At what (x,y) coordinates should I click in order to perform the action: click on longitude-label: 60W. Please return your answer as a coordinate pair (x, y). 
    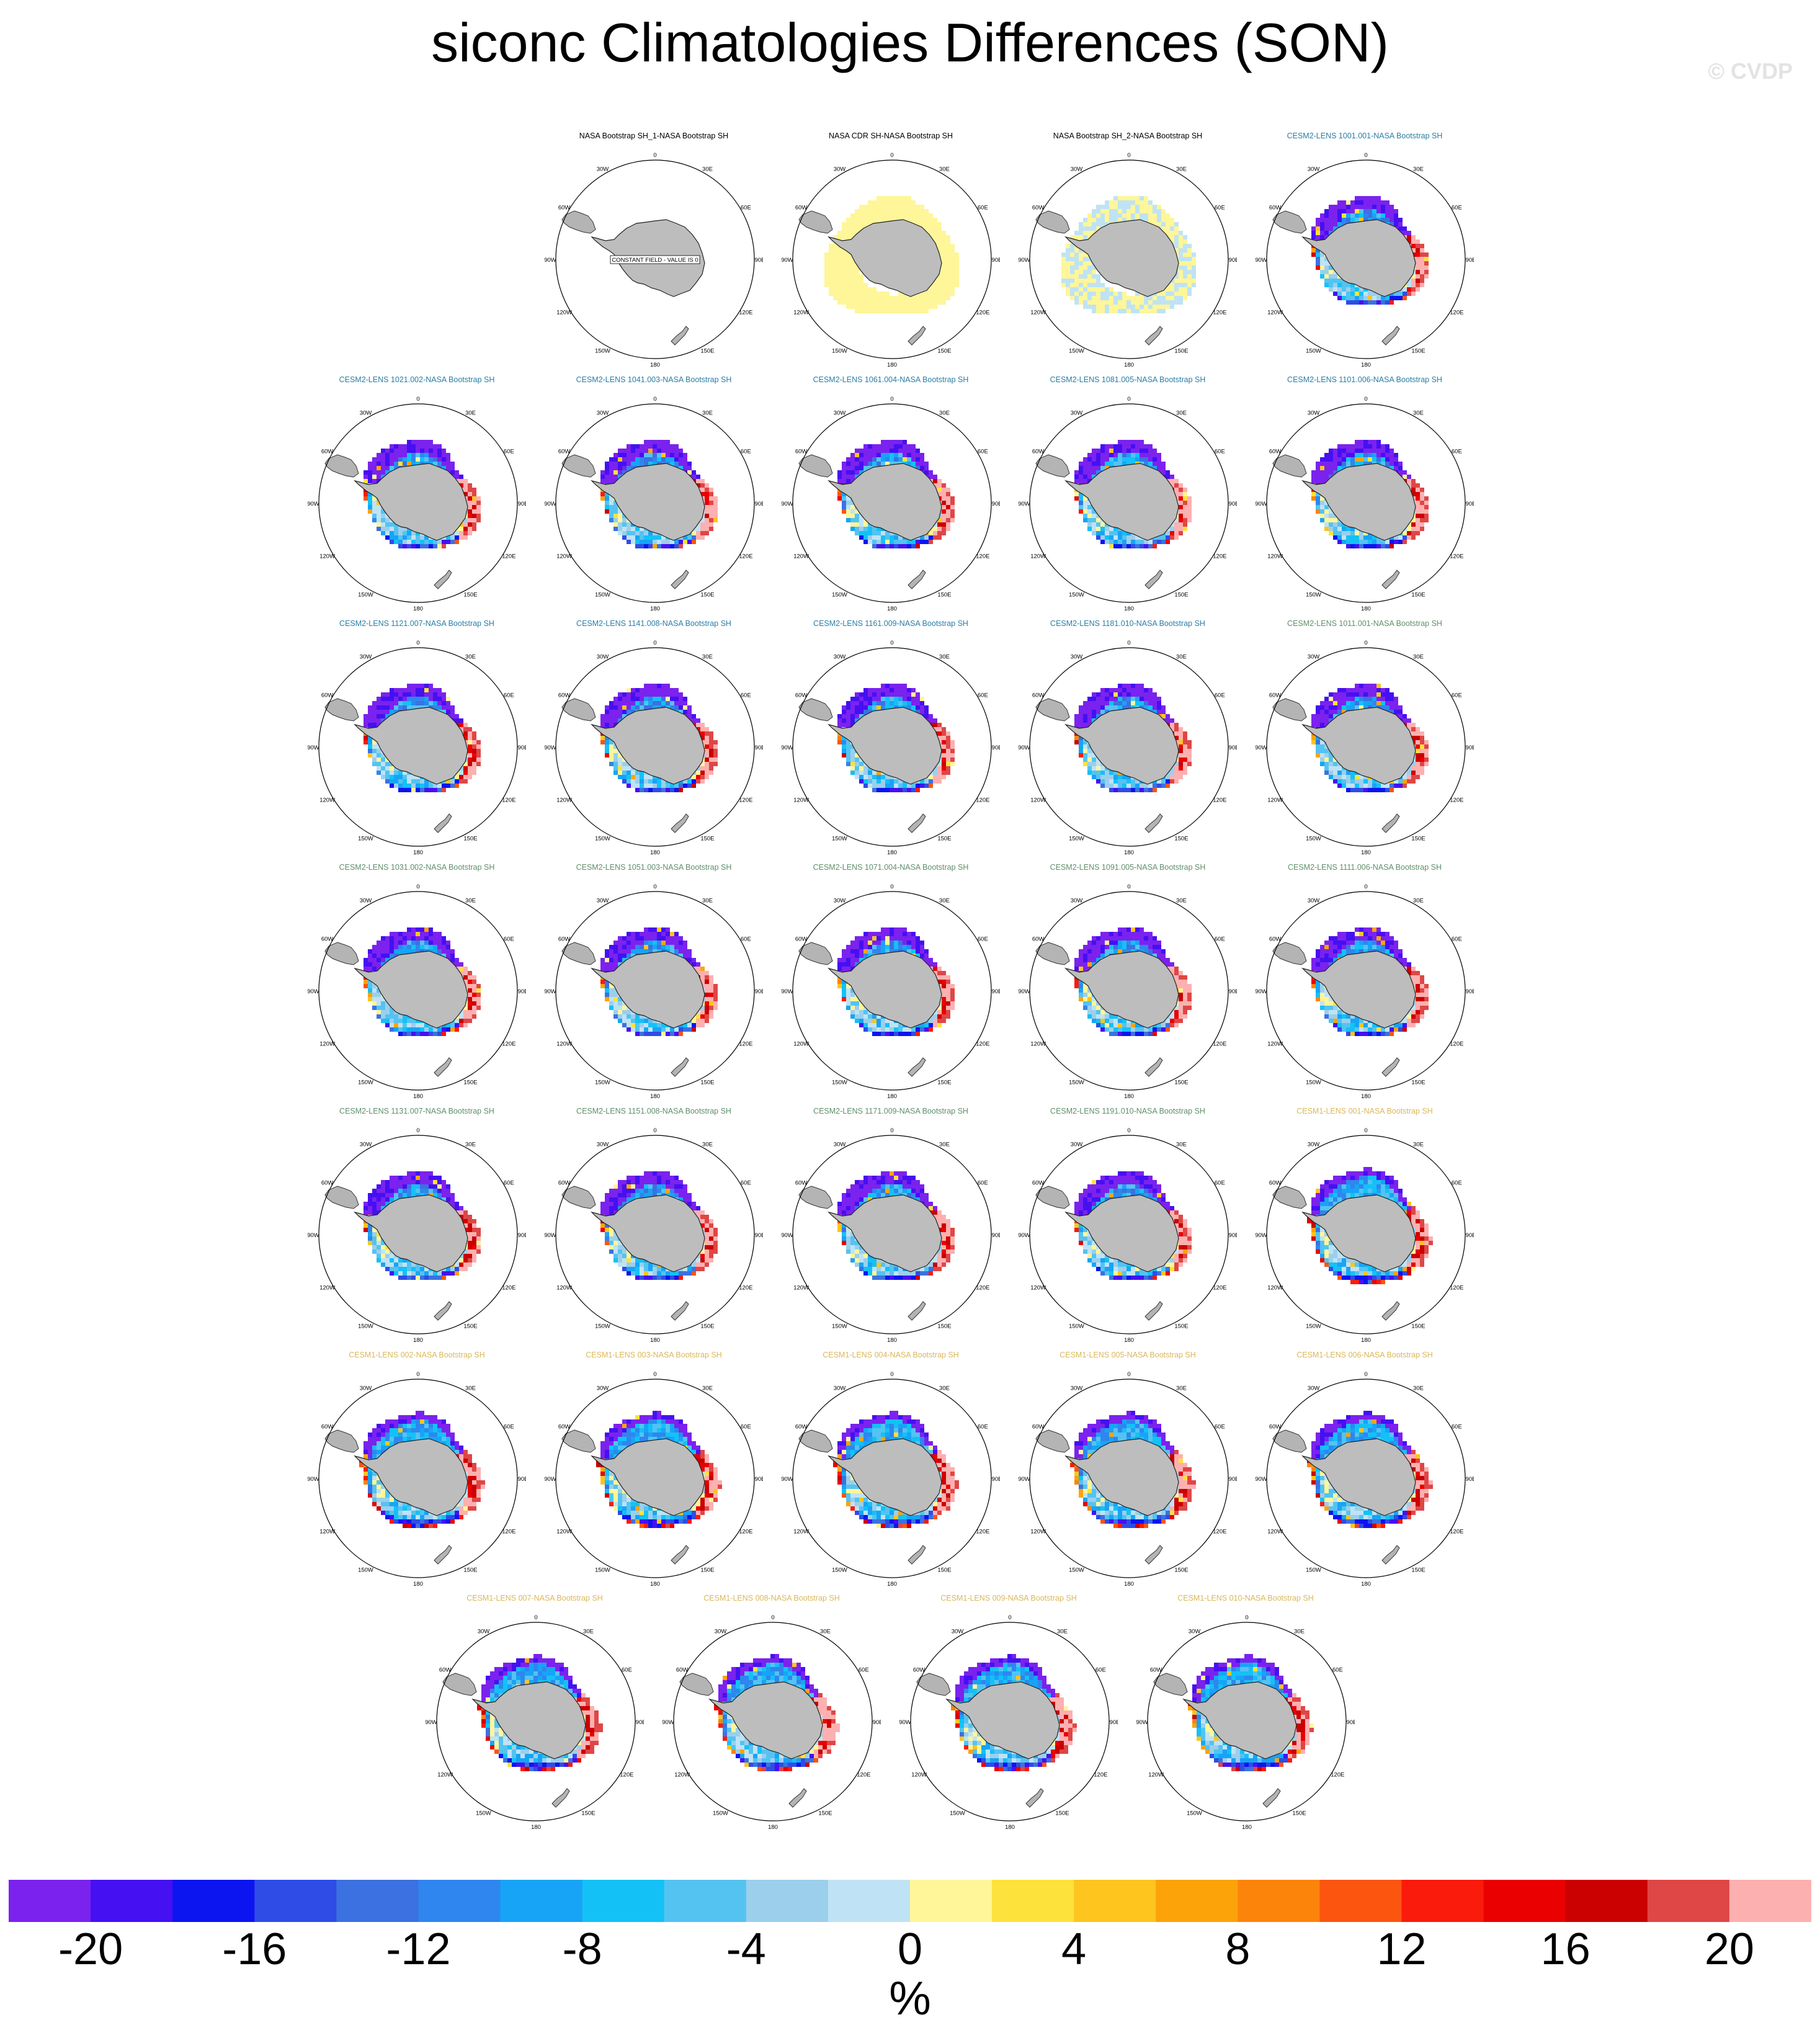
    Looking at the image, I should click on (564, 452).